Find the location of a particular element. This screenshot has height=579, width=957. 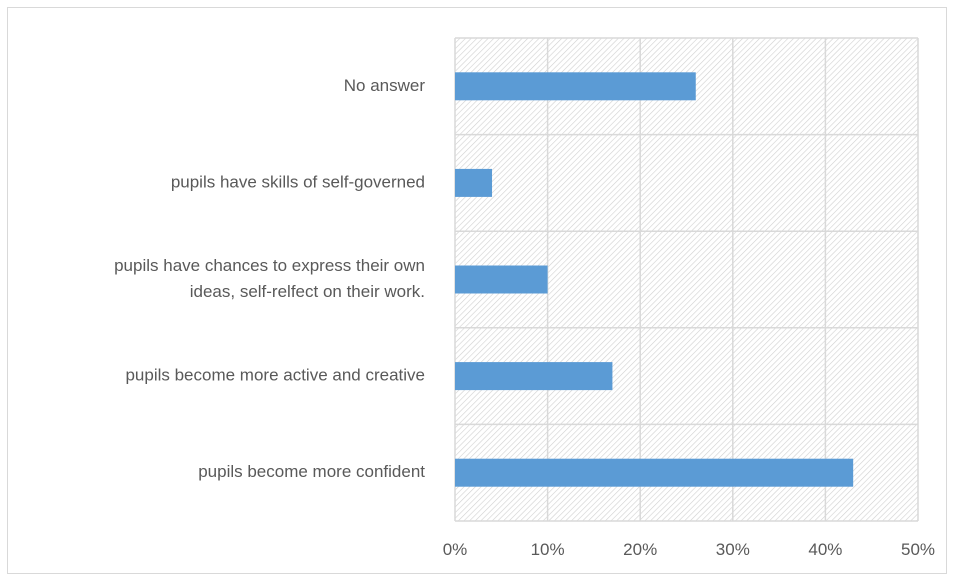

category-label: pupils become more active and creative is located at coordinates (275, 375).